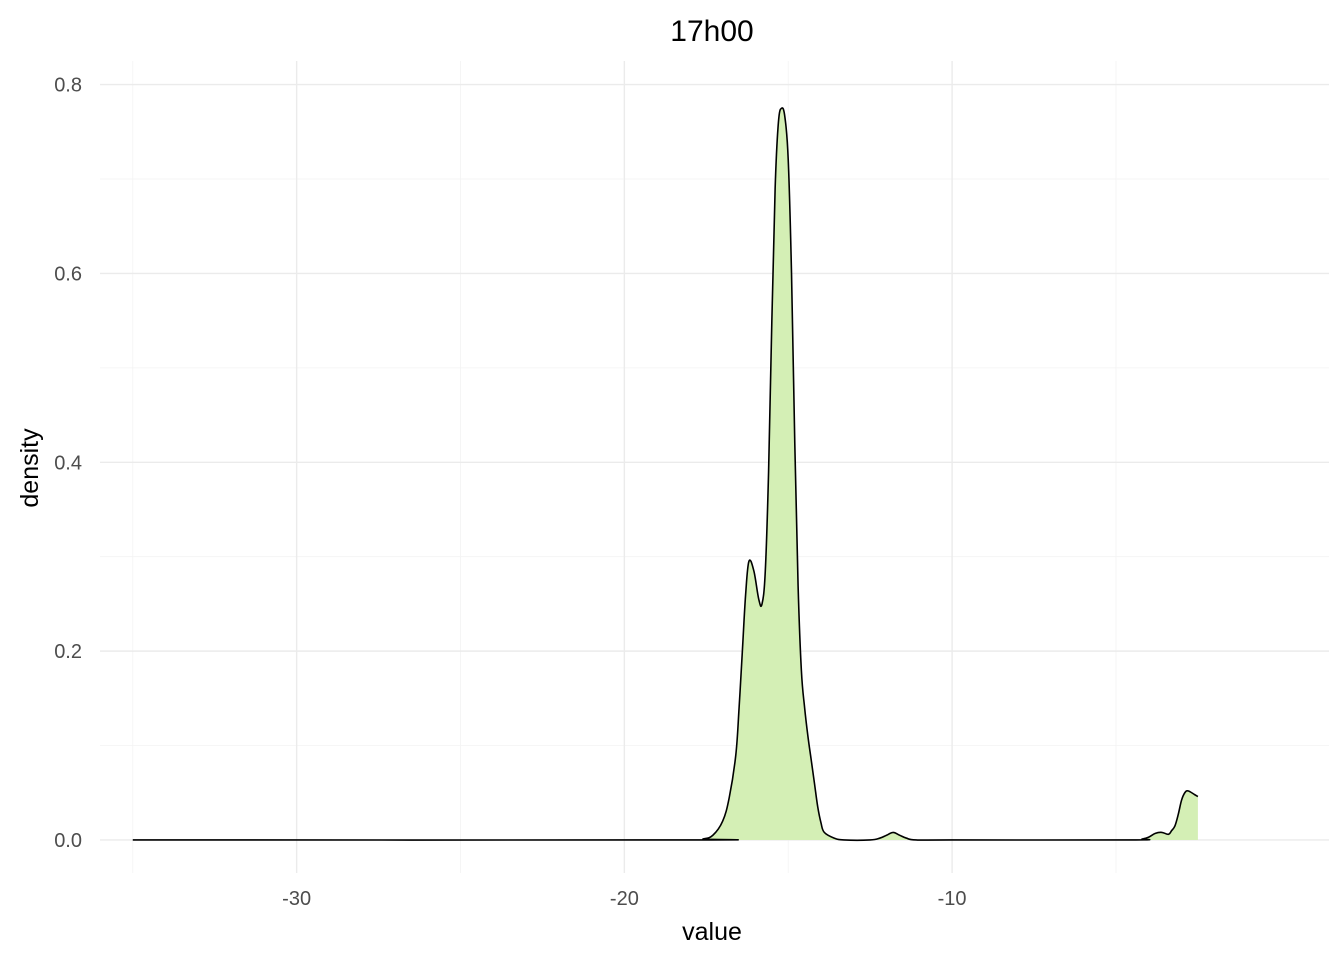 This screenshot has height=965, width=1344. What do you see at coordinates (68, 274) in the screenshot?
I see `y-tick-label: 0.6` at bounding box center [68, 274].